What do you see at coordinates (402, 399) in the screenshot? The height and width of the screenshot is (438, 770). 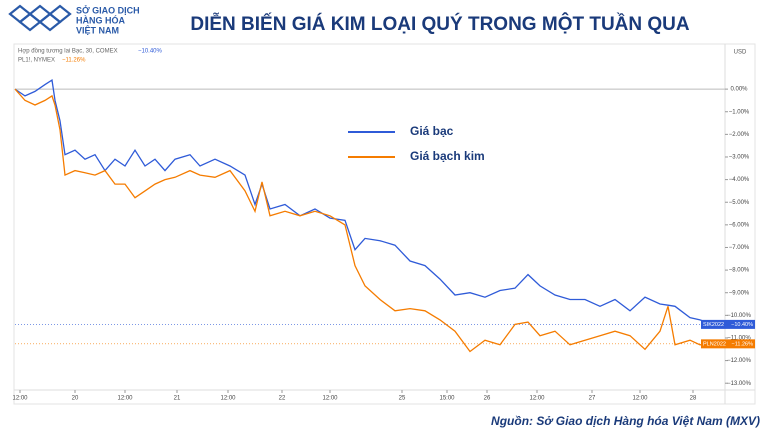 I see `x-tick-label: 25` at bounding box center [402, 399].